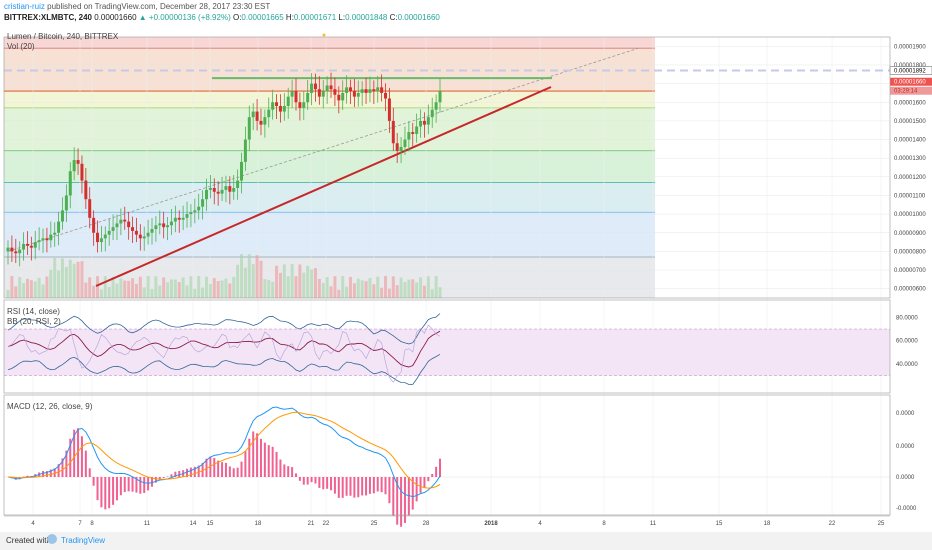 The image size is (932, 550). What do you see at coordinates (366, 17) in the screenshot?
I see `low-value: 0.00001848` at bounding box center [366, 17].